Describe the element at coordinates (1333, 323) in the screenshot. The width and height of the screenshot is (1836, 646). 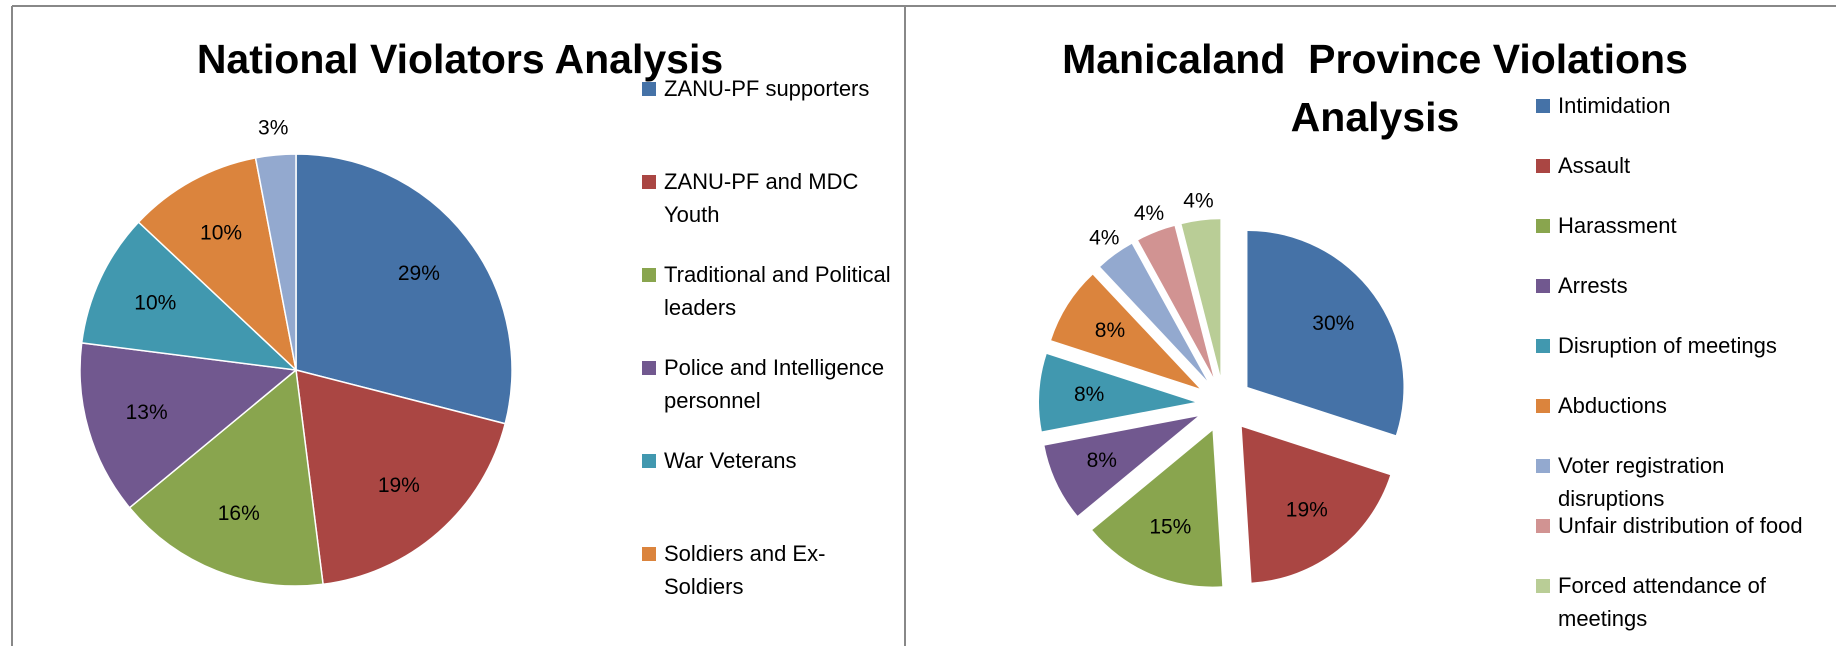
I see `data-label: 30%` at that location.